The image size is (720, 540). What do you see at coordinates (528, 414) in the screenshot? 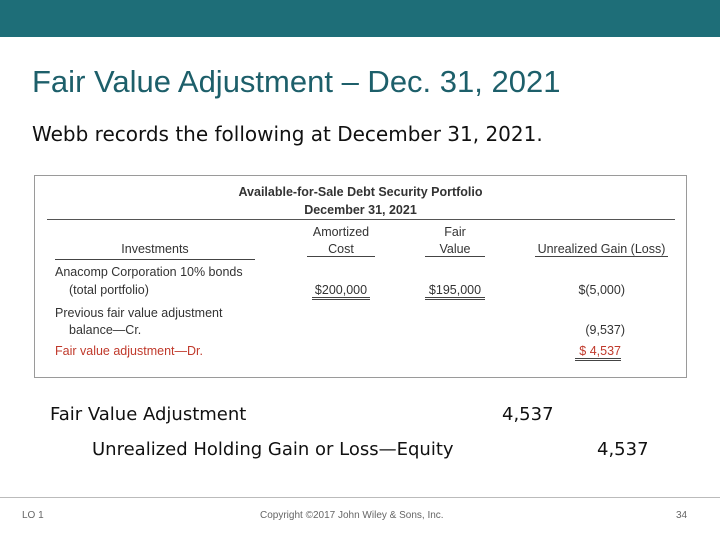
I see `debit-amount: 4,537` at bounding box center [528, 414].